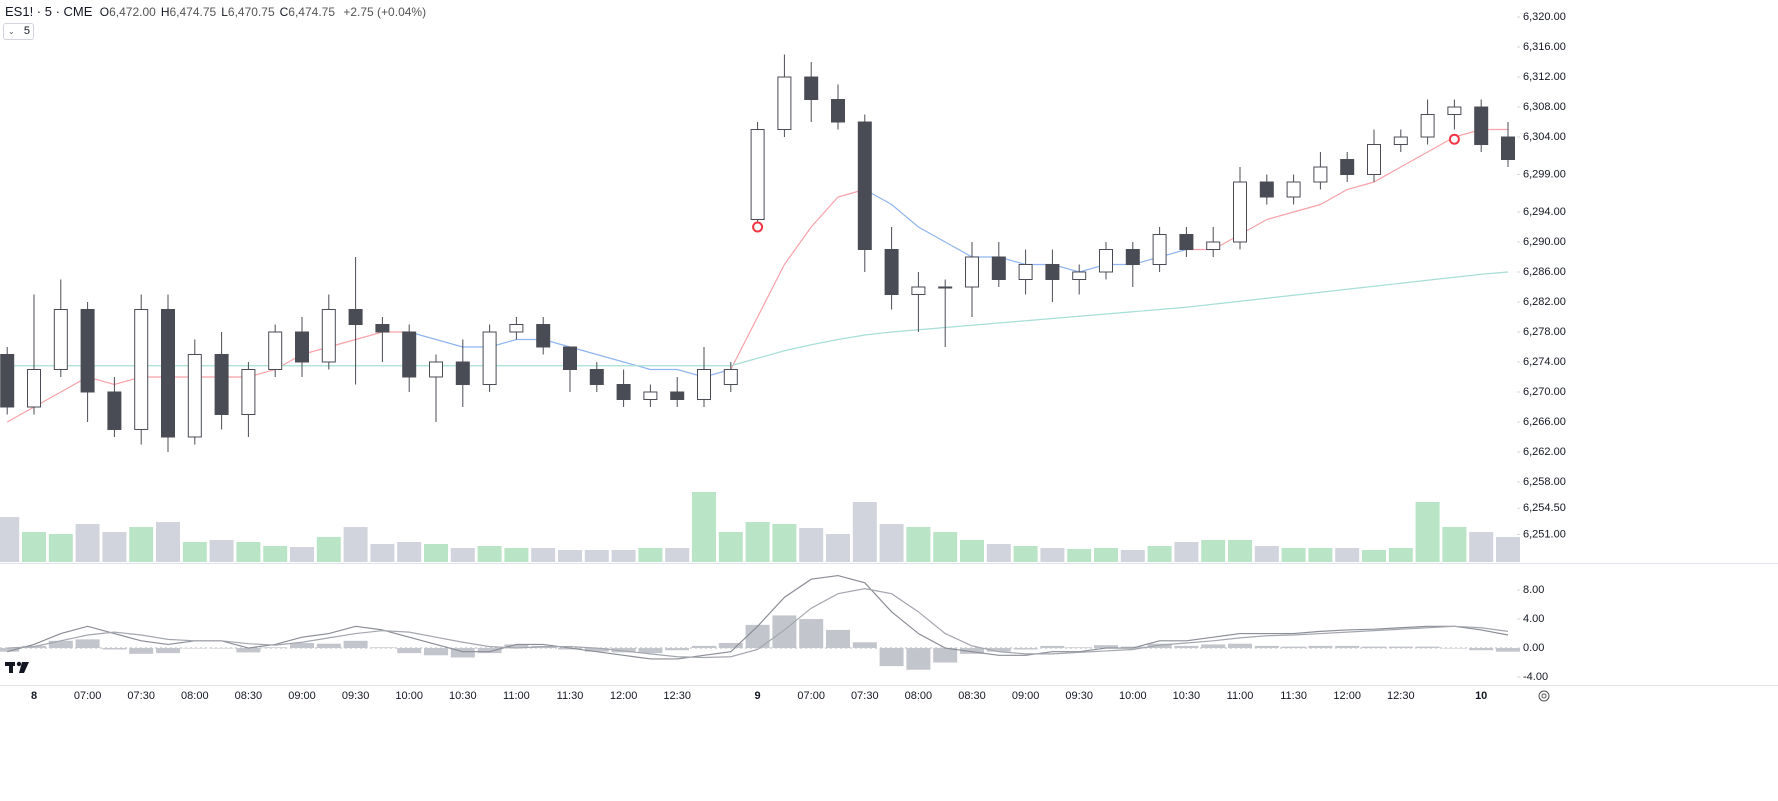  What do you see at coordinates (677, 696) in the screenshot?
I see `x-tick-label: 12:30` at bounding box center [677, 696].